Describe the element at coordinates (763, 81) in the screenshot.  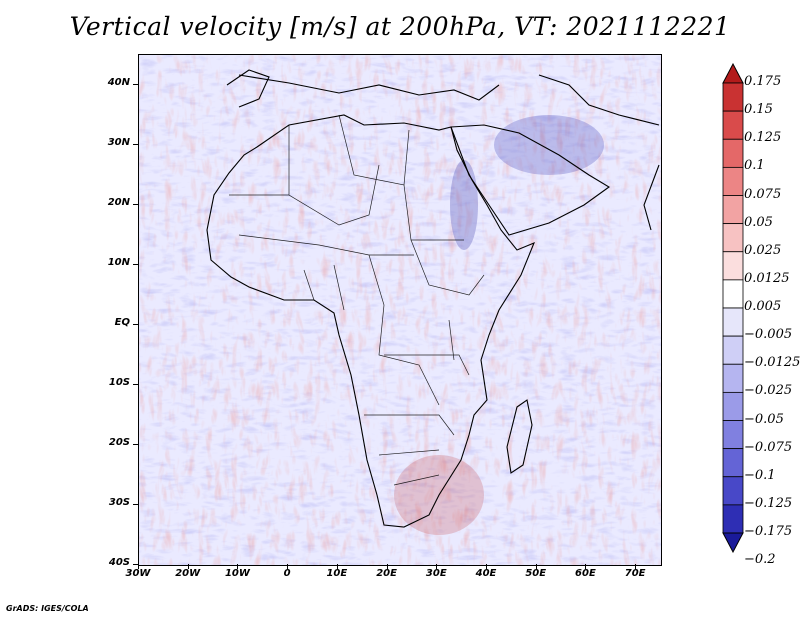
I see `colorbar-label: 0.175` at that location.